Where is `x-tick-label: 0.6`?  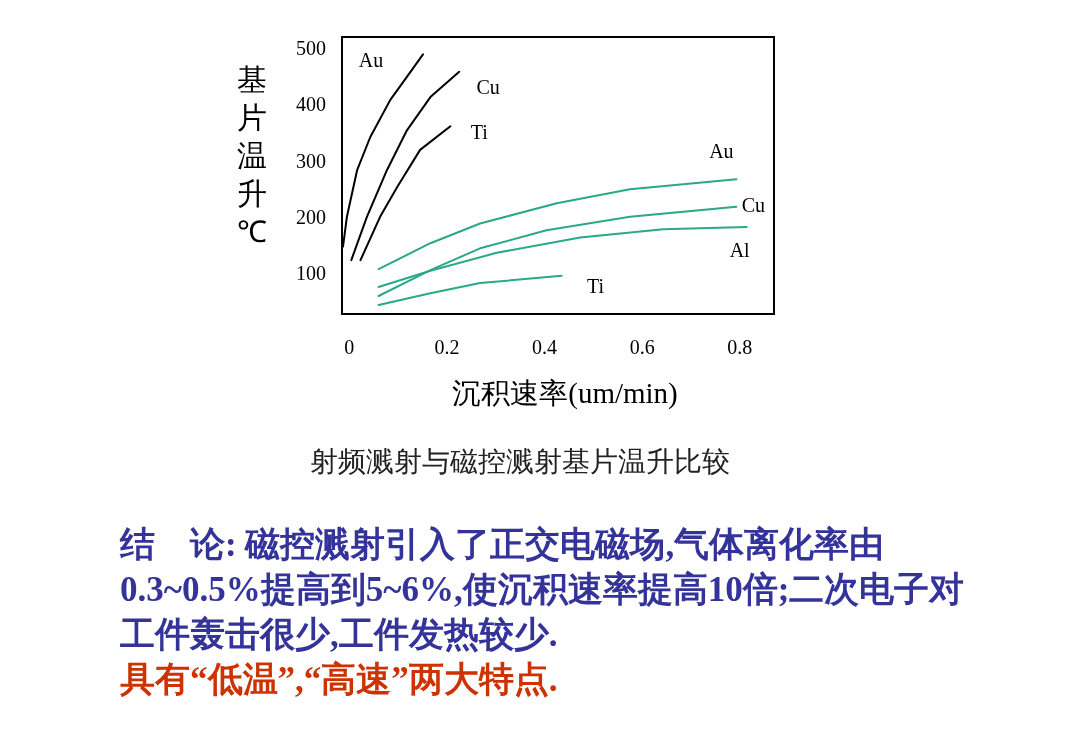
x-tick-label: 0.6 is located at coordinates (642, 347).